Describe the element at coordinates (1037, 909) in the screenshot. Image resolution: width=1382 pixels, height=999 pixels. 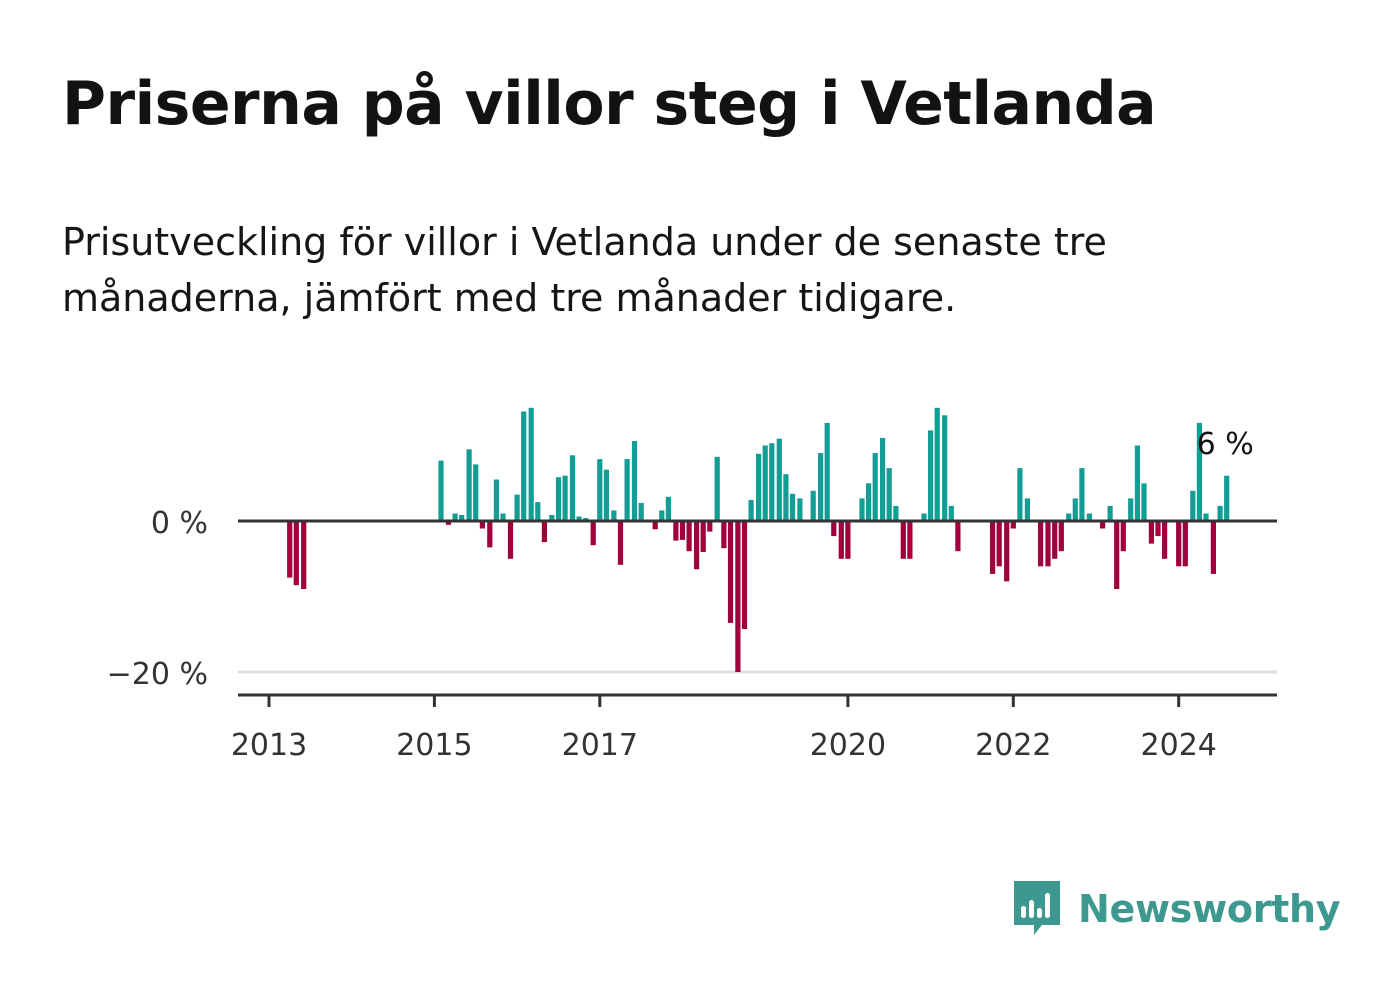
I see `bar-chart-speech-bubble-icon` at that location.